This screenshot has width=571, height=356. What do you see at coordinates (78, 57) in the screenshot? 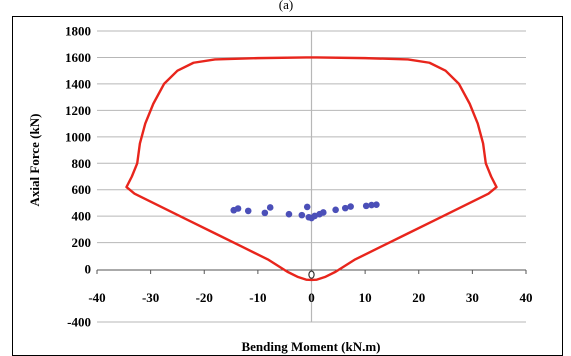
I see `y-tick-label: 1600` at bounding box center [78, 57].